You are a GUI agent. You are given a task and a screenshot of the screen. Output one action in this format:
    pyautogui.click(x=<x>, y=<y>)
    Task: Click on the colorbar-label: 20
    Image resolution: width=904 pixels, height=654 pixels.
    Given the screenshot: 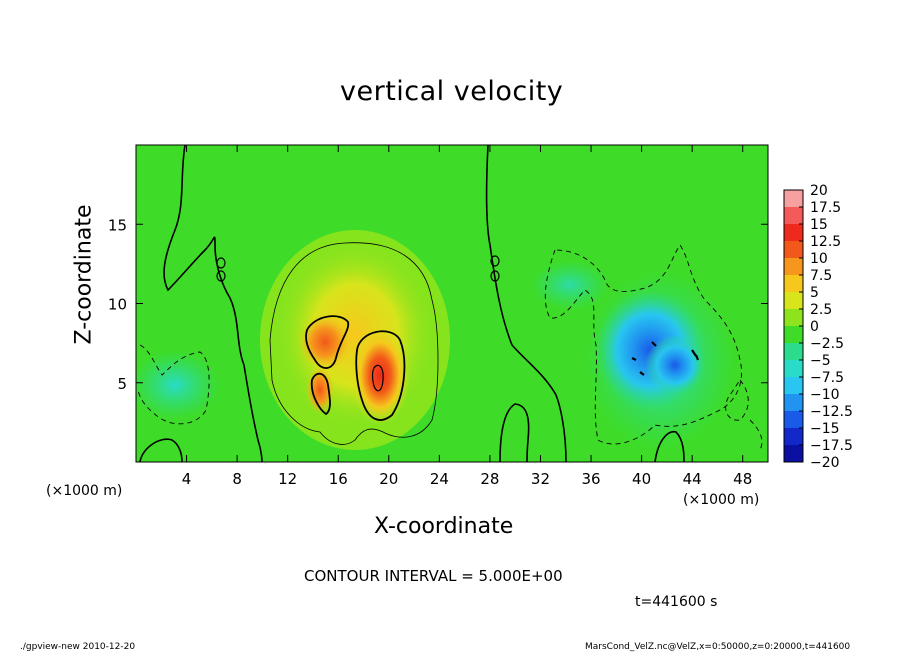 What is the action you would take?
    pyautogui.click(x=819, y=191)
    